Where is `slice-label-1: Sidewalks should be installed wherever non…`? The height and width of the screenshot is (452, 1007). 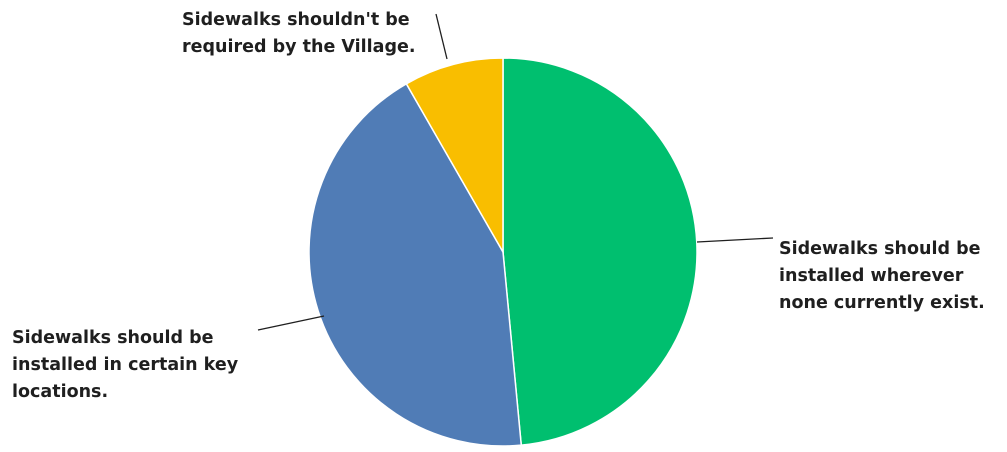 slice-label-1: Sidewalks should be installed wherever non… is located at coordinates (882, 276).